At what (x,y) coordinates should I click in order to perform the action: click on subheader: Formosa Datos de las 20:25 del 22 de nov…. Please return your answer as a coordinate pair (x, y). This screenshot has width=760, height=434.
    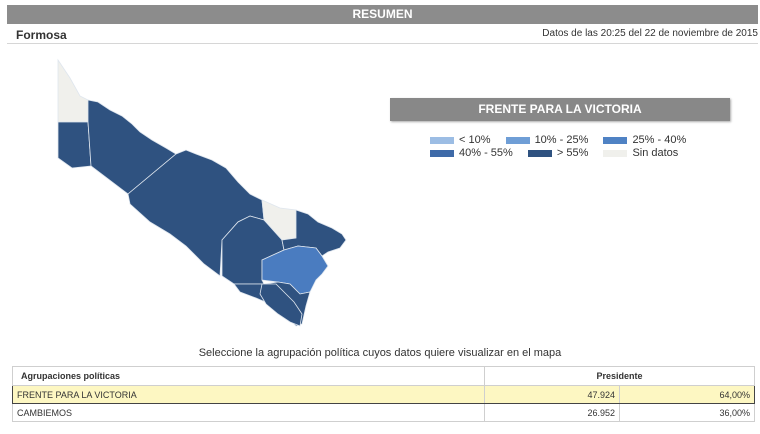
    Looking at the image, I should click on (382, 34).